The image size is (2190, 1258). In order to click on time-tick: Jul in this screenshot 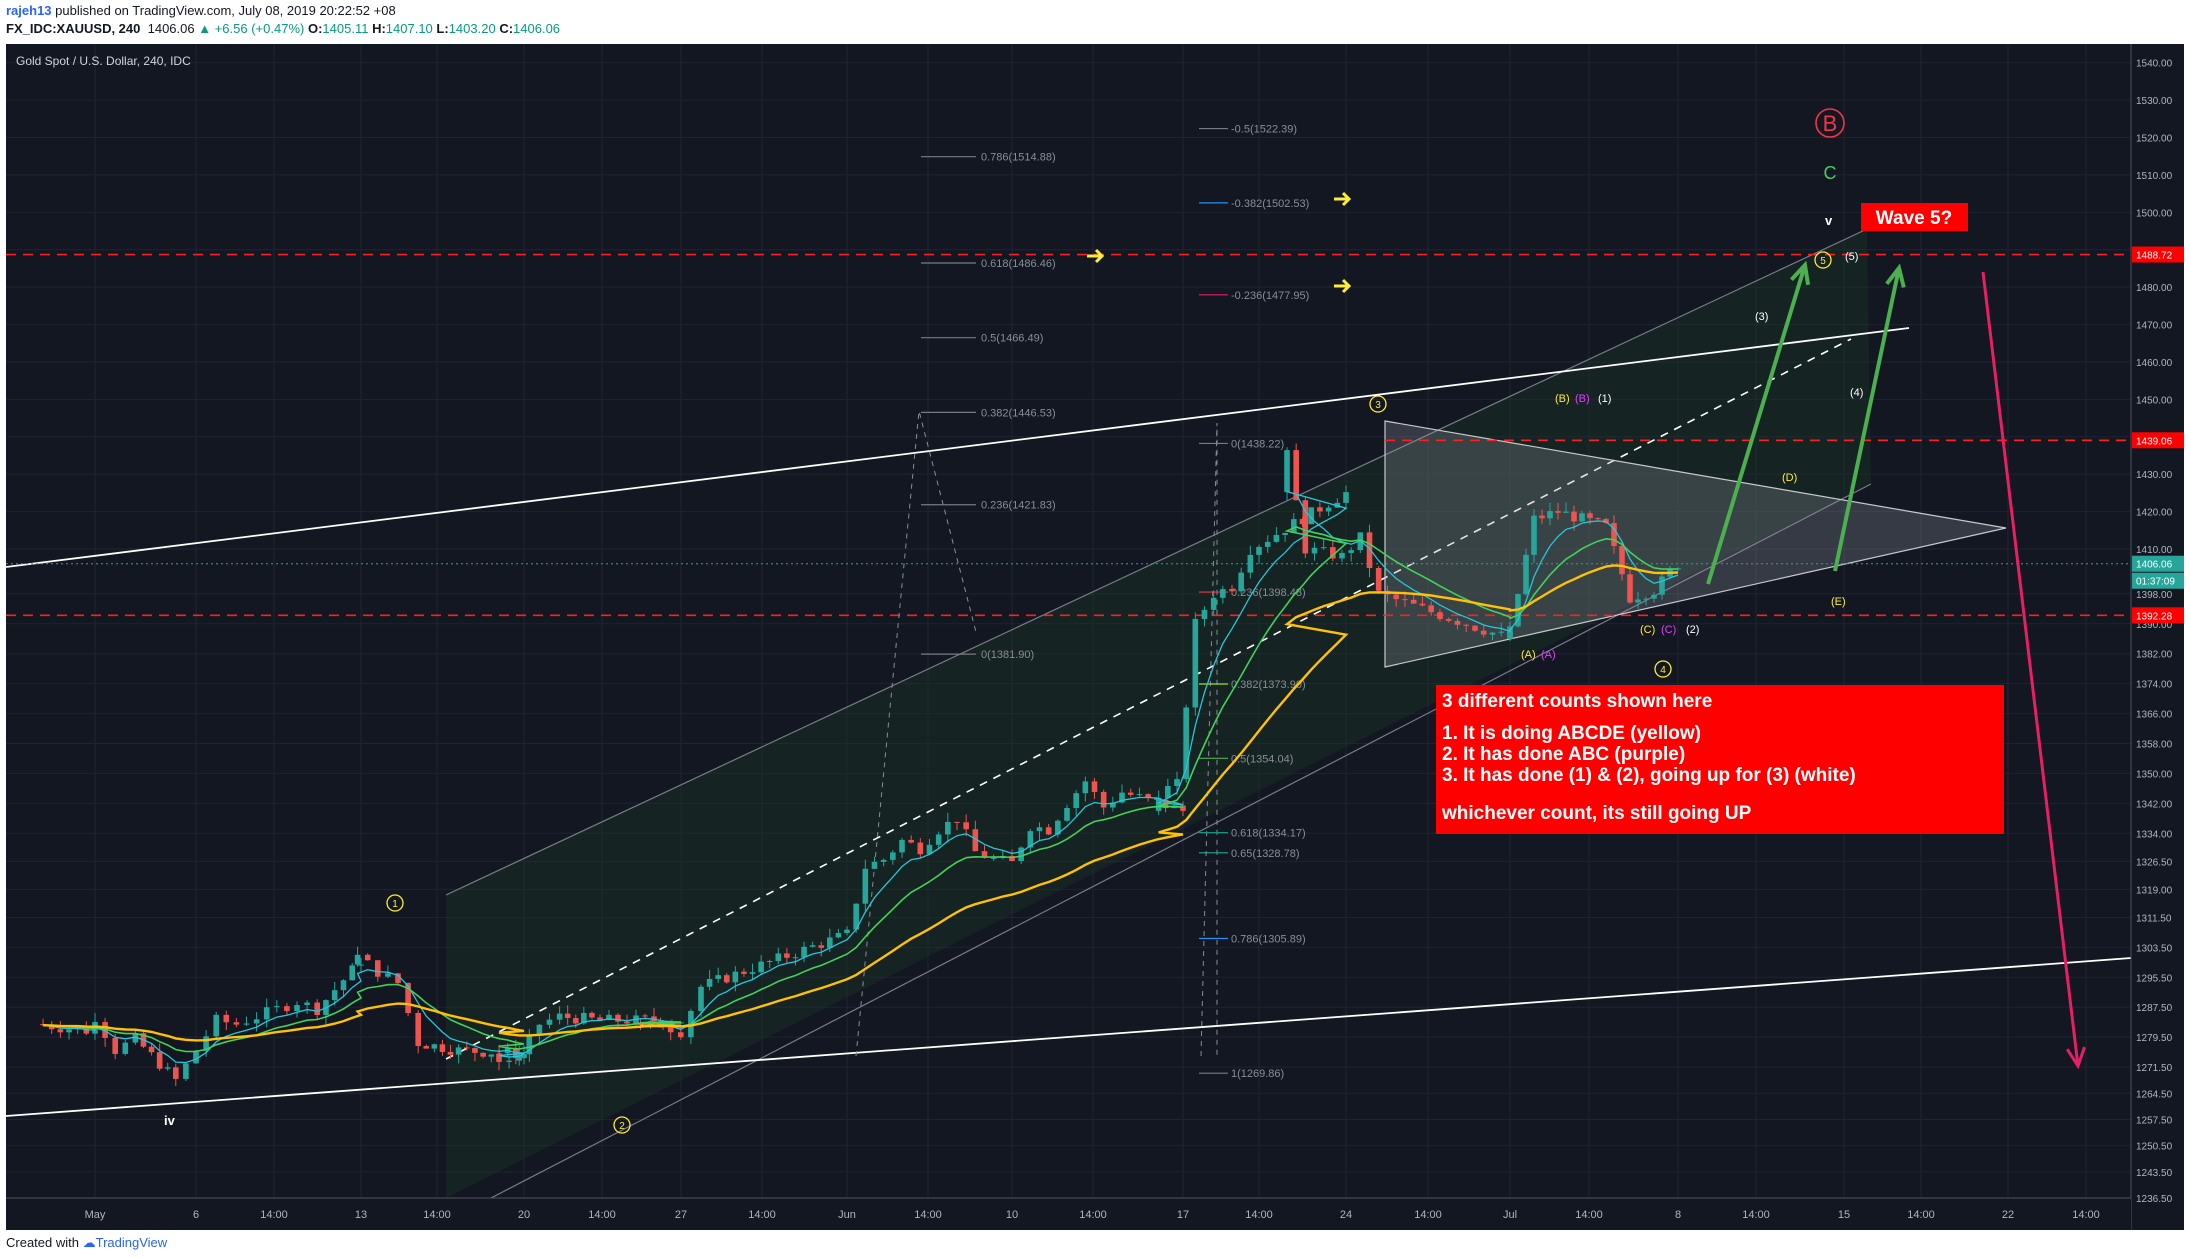, I will do `click(1510, 1215)`.